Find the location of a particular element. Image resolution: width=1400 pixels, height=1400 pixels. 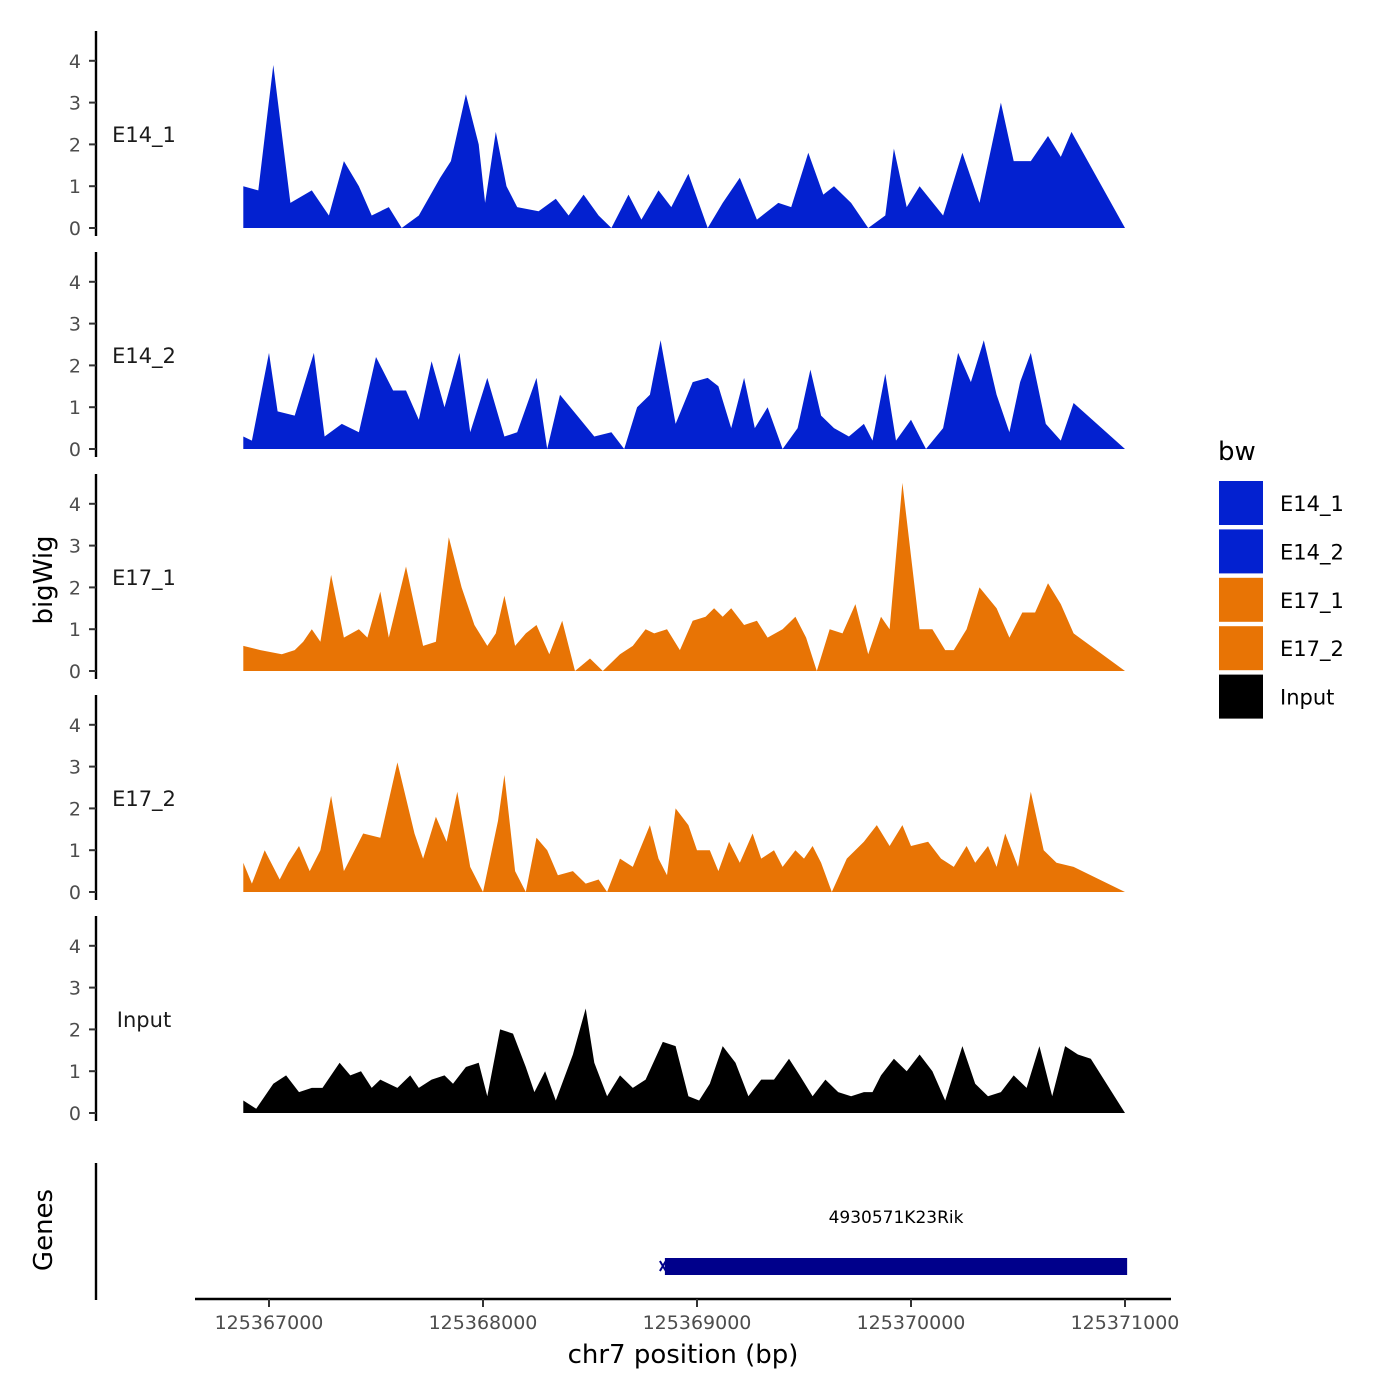

gene-label: 4930571K23Rik is located at coordinates (896, 1218).